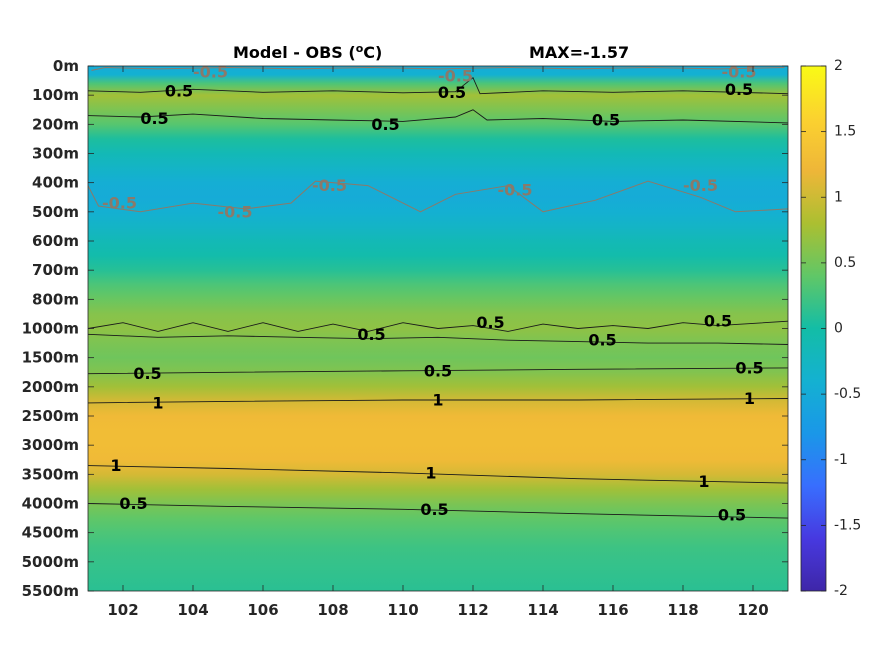 The width and height of the screenshot is (875, 656). I want to click on contour-label-13: -0.5, so click(235, 211).